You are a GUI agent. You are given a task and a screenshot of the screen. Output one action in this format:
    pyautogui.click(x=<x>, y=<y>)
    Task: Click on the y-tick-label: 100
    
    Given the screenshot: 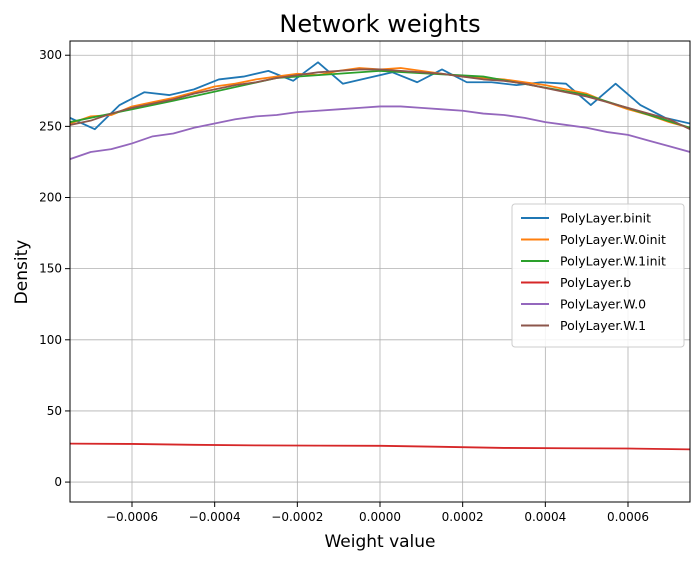 What is the action you would take?
    pyautogui.click(x=50, y=340)
    